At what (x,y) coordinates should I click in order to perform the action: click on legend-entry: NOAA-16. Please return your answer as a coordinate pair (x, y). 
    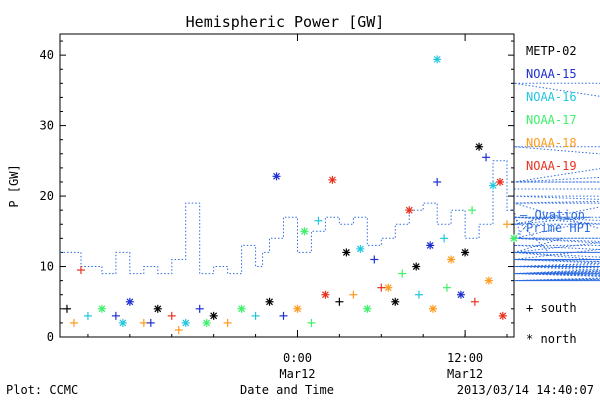
    Looking at the image, I should click on (551, 97).